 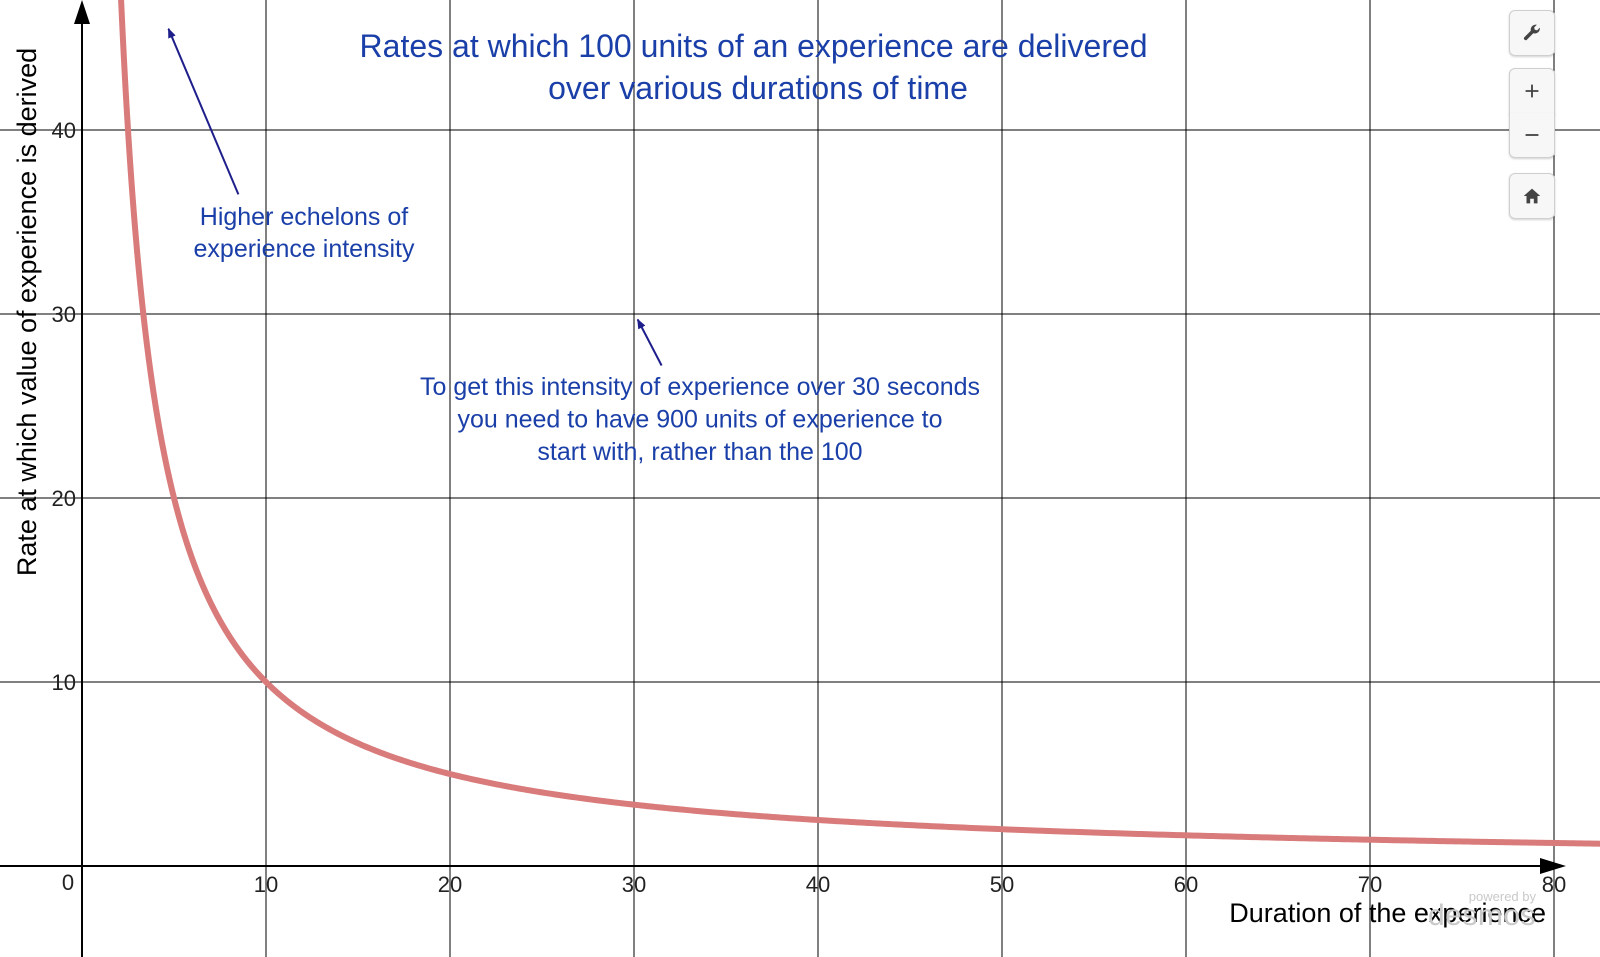 What do you see at coordinates (82, 12) in the screenshot?
I see `y-axis-arrowhead` at bounding box center [82, 12].